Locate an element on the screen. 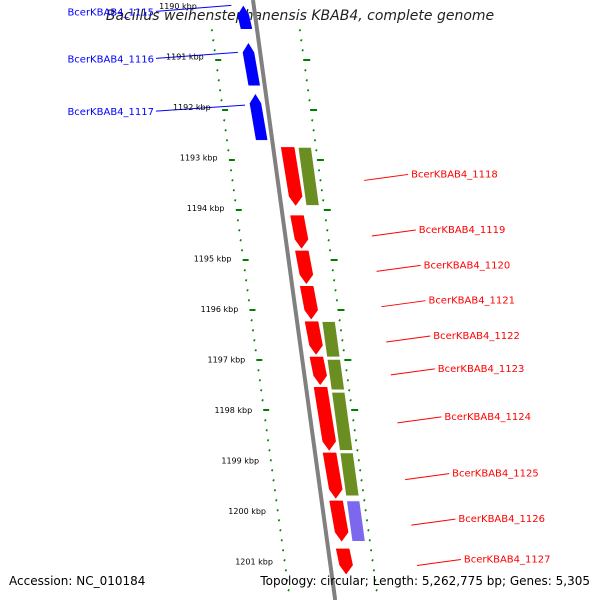  ruler-label: 1201 kbp is located at coordinates (254, 562).